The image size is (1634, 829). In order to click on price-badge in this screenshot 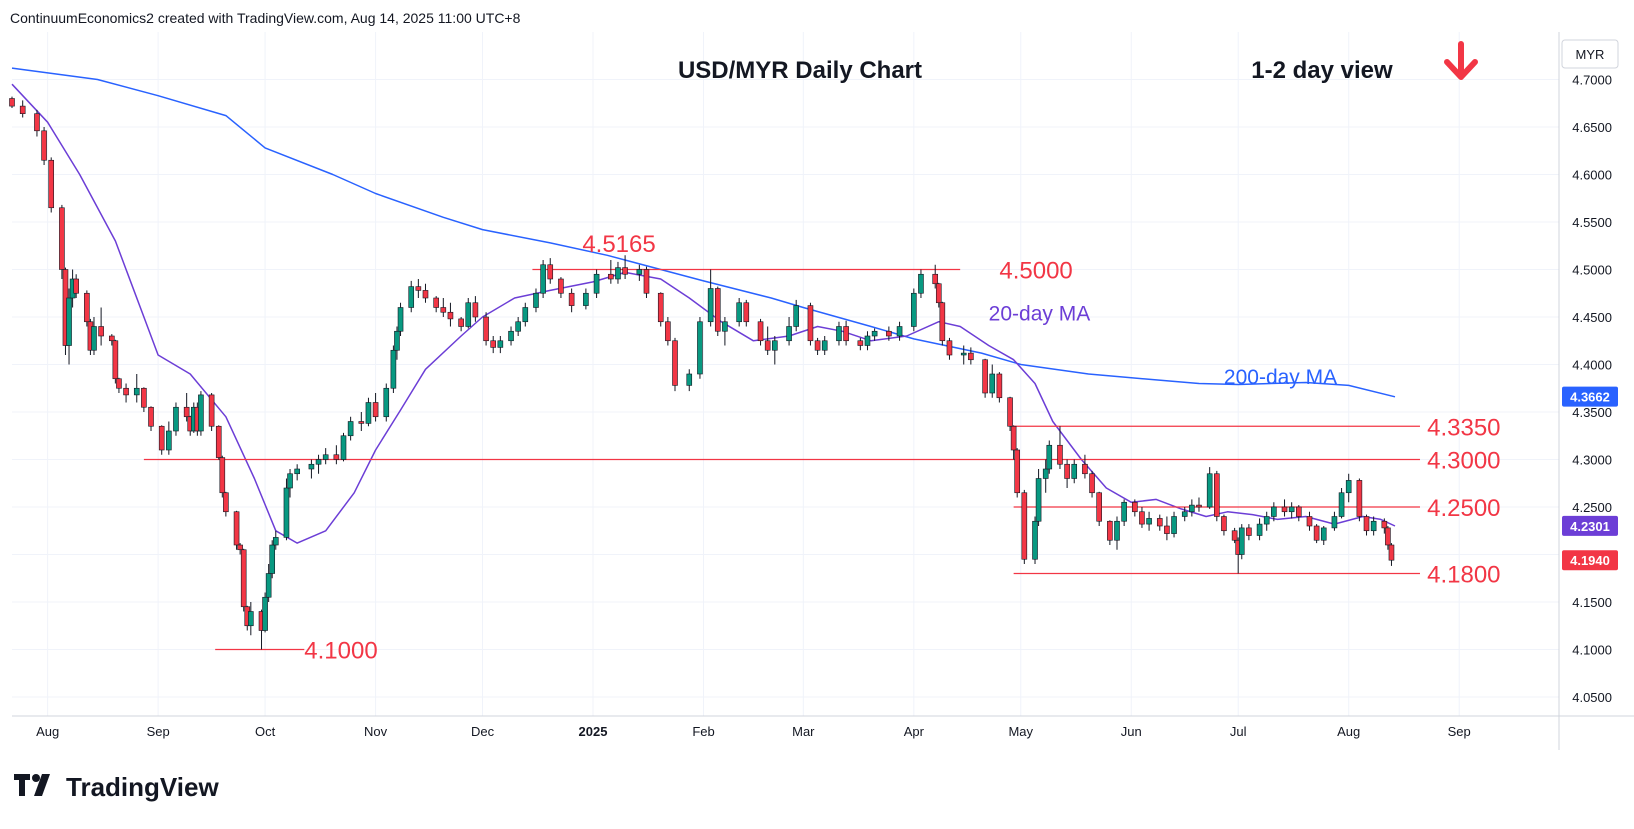, I will do `click(1590, 525)`.